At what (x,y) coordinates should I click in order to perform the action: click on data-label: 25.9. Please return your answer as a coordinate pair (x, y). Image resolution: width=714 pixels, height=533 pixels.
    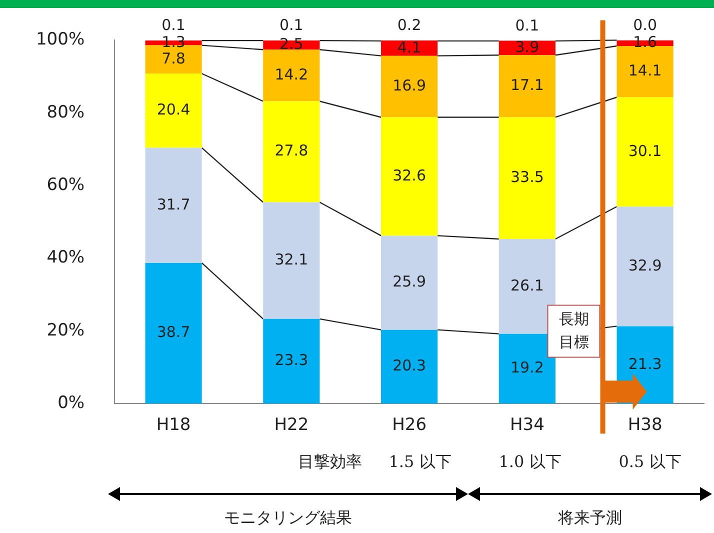
    Looking at the image, I should click on (409, 281).